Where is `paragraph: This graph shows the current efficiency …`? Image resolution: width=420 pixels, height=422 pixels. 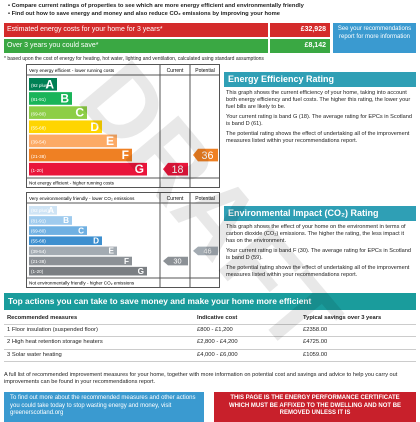
paragraph: This graph shows the current efficiency … is located at coordinates (318, 100).